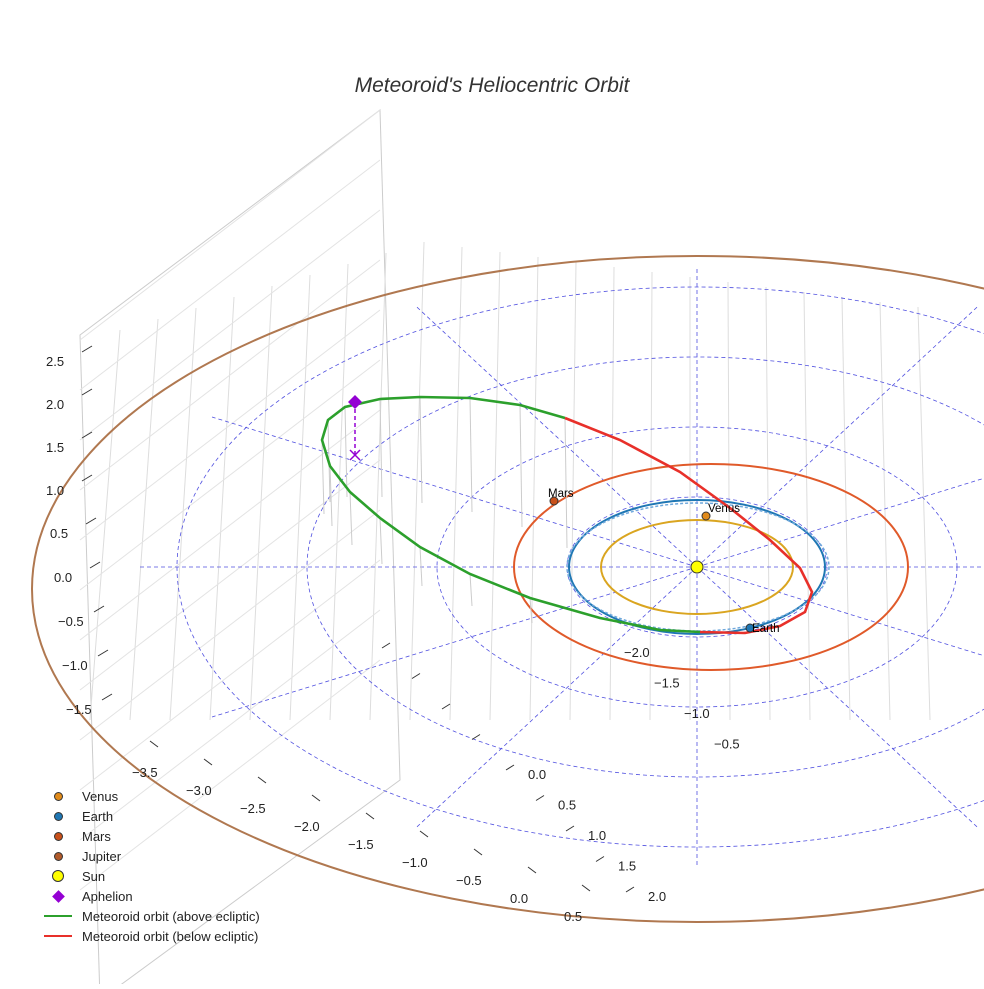 The height and width of the screenshot is (989, 984). I want to click on y-tick-label: 0.0, so click(537, 774).